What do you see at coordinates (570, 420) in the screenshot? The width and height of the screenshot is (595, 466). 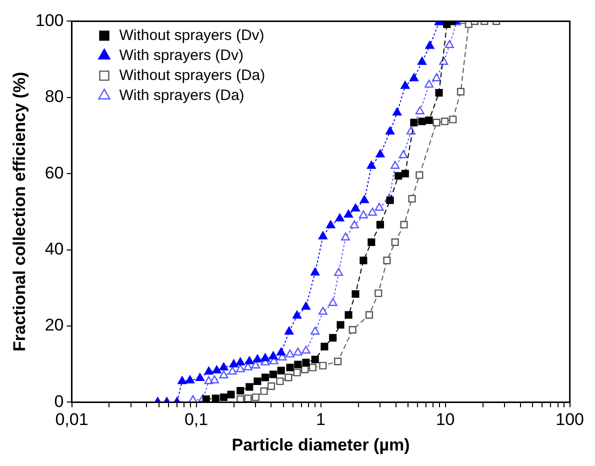 I see `x-tick-label: 100` at bounding box center [570, 420].